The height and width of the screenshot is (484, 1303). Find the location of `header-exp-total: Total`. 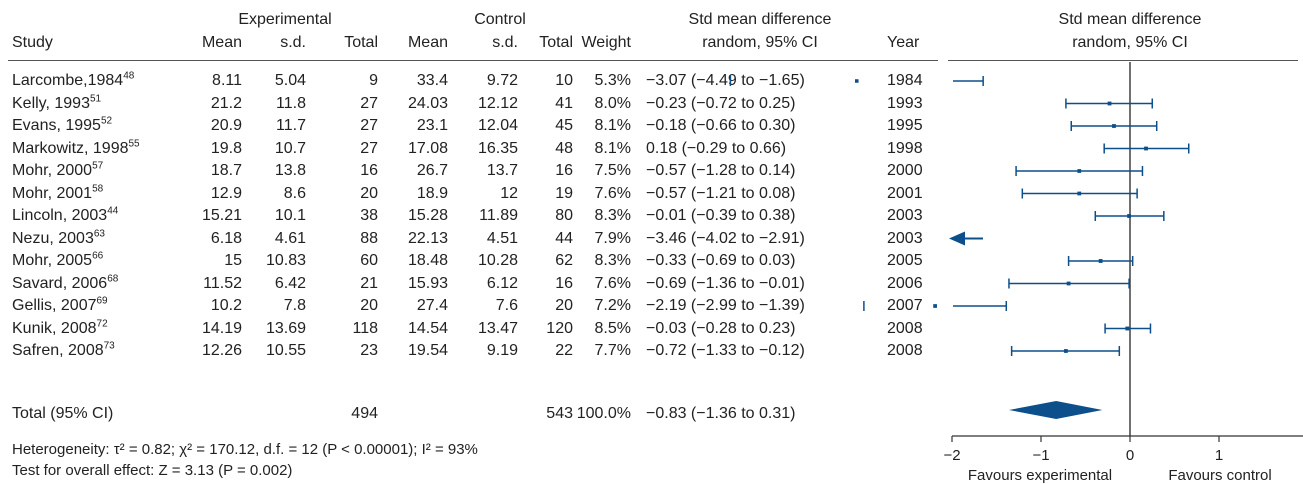

header-exp-total: Total is located at coordinates (361, 42).